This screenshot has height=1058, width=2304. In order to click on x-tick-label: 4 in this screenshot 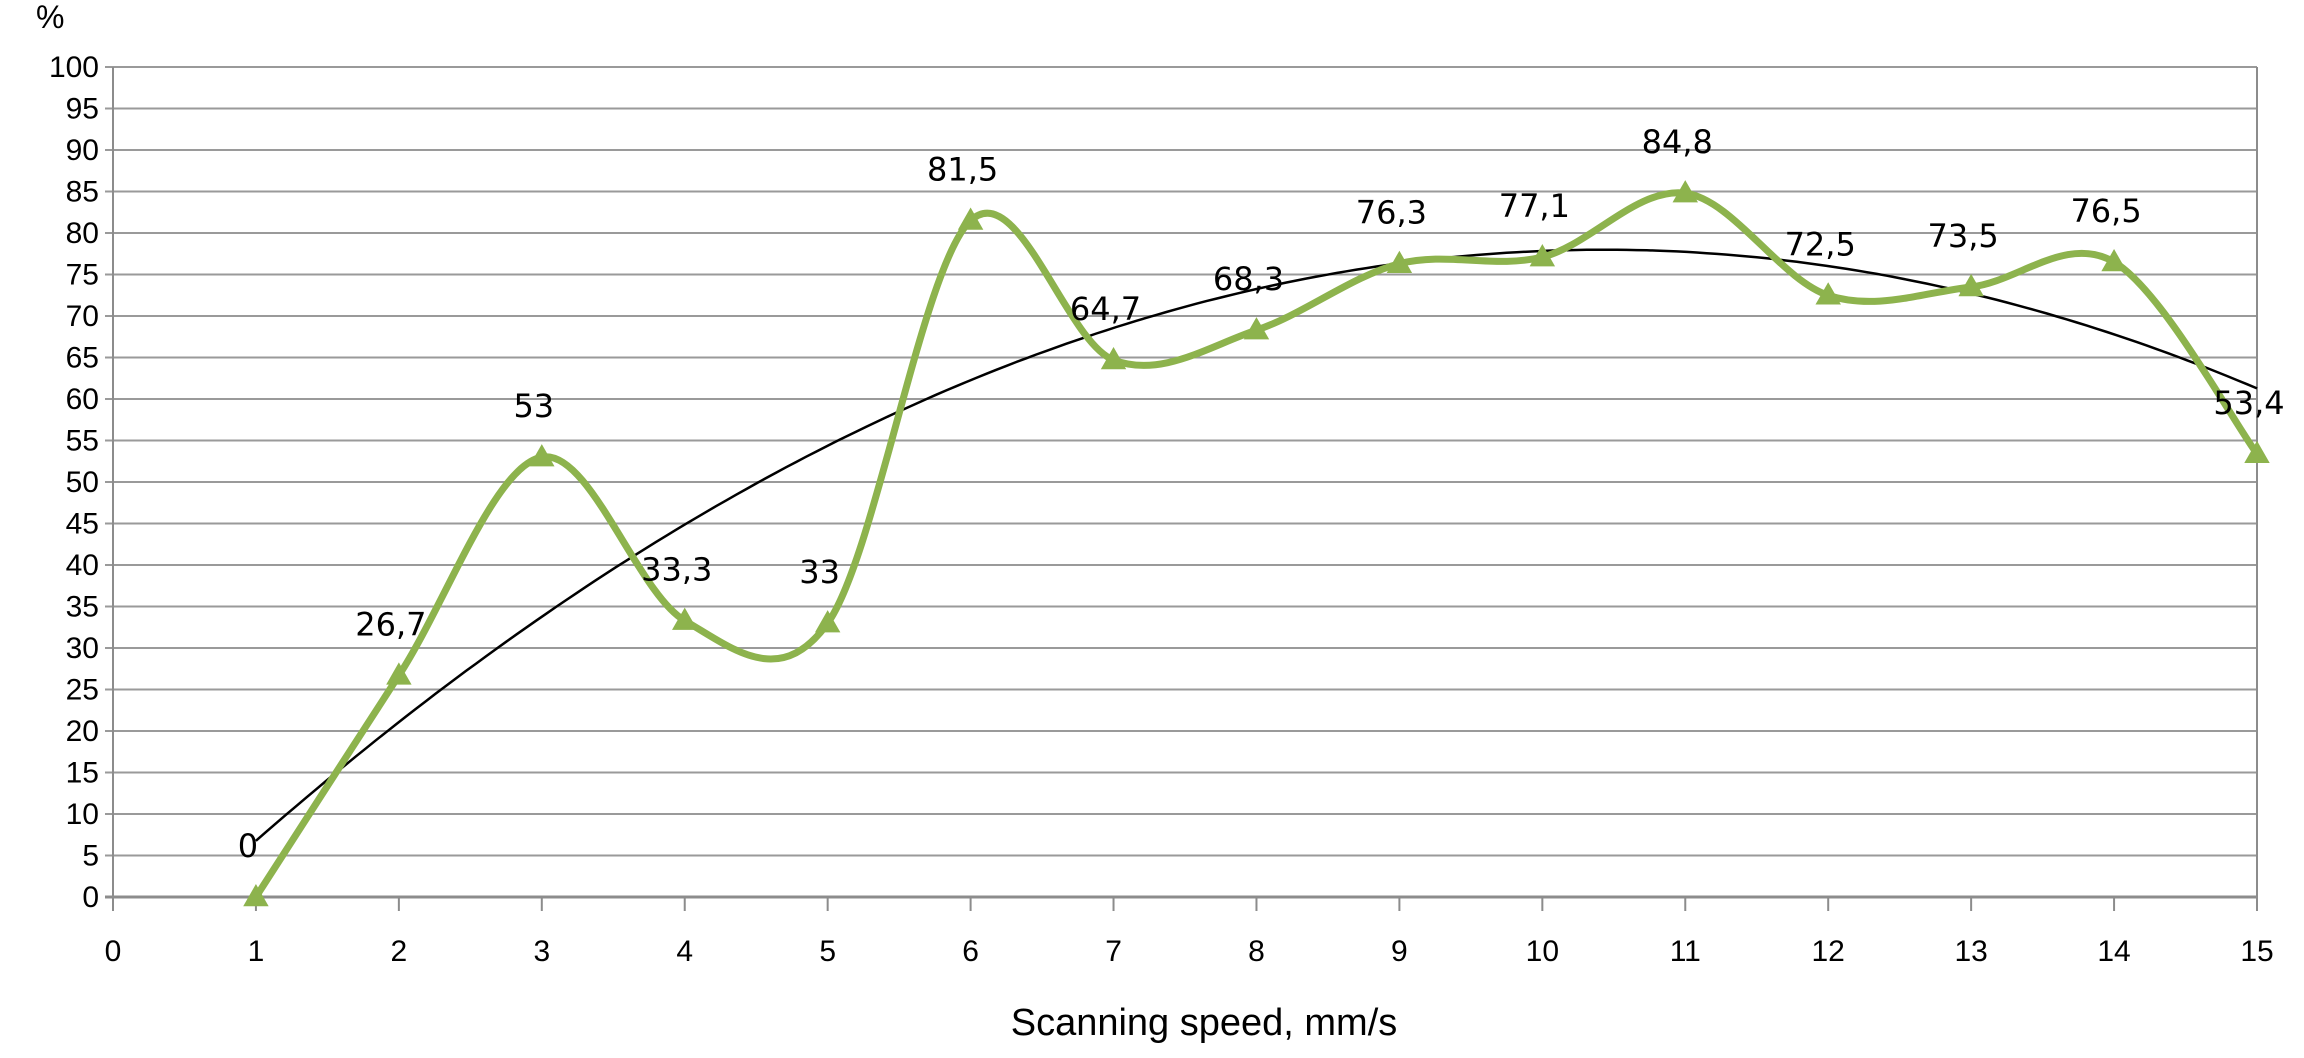, I will do `click(684, 951)`.